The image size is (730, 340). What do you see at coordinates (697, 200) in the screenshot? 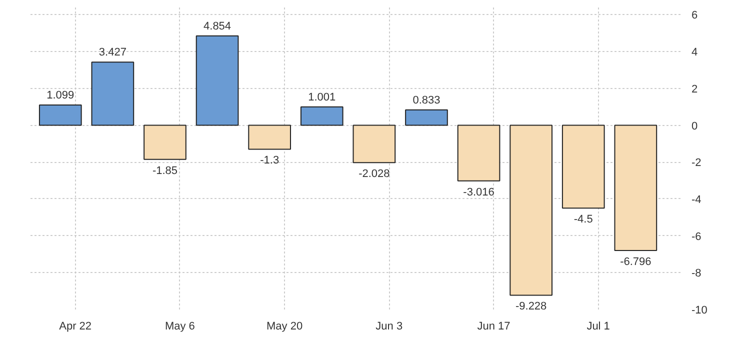
I see `y-tick-label: -4` at bounding box center [697, 200].